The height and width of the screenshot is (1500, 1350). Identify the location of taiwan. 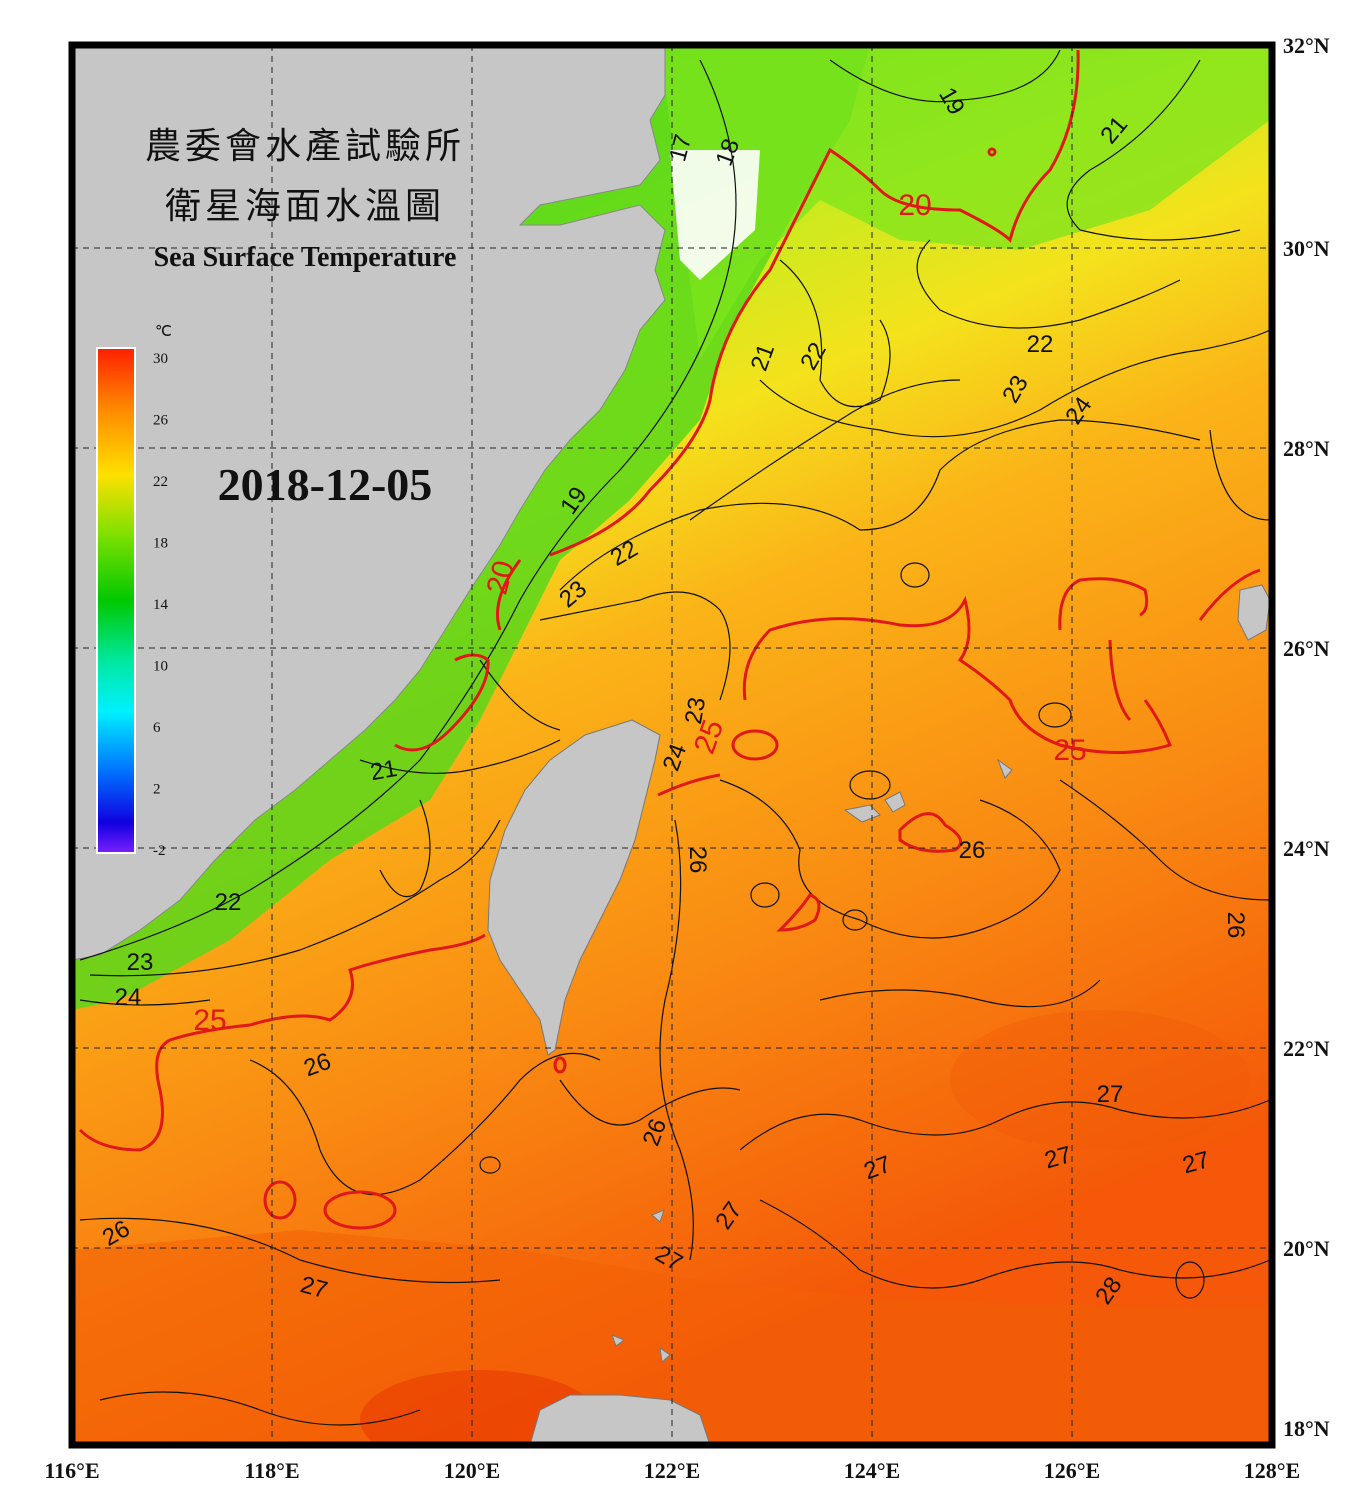
(574, 887).